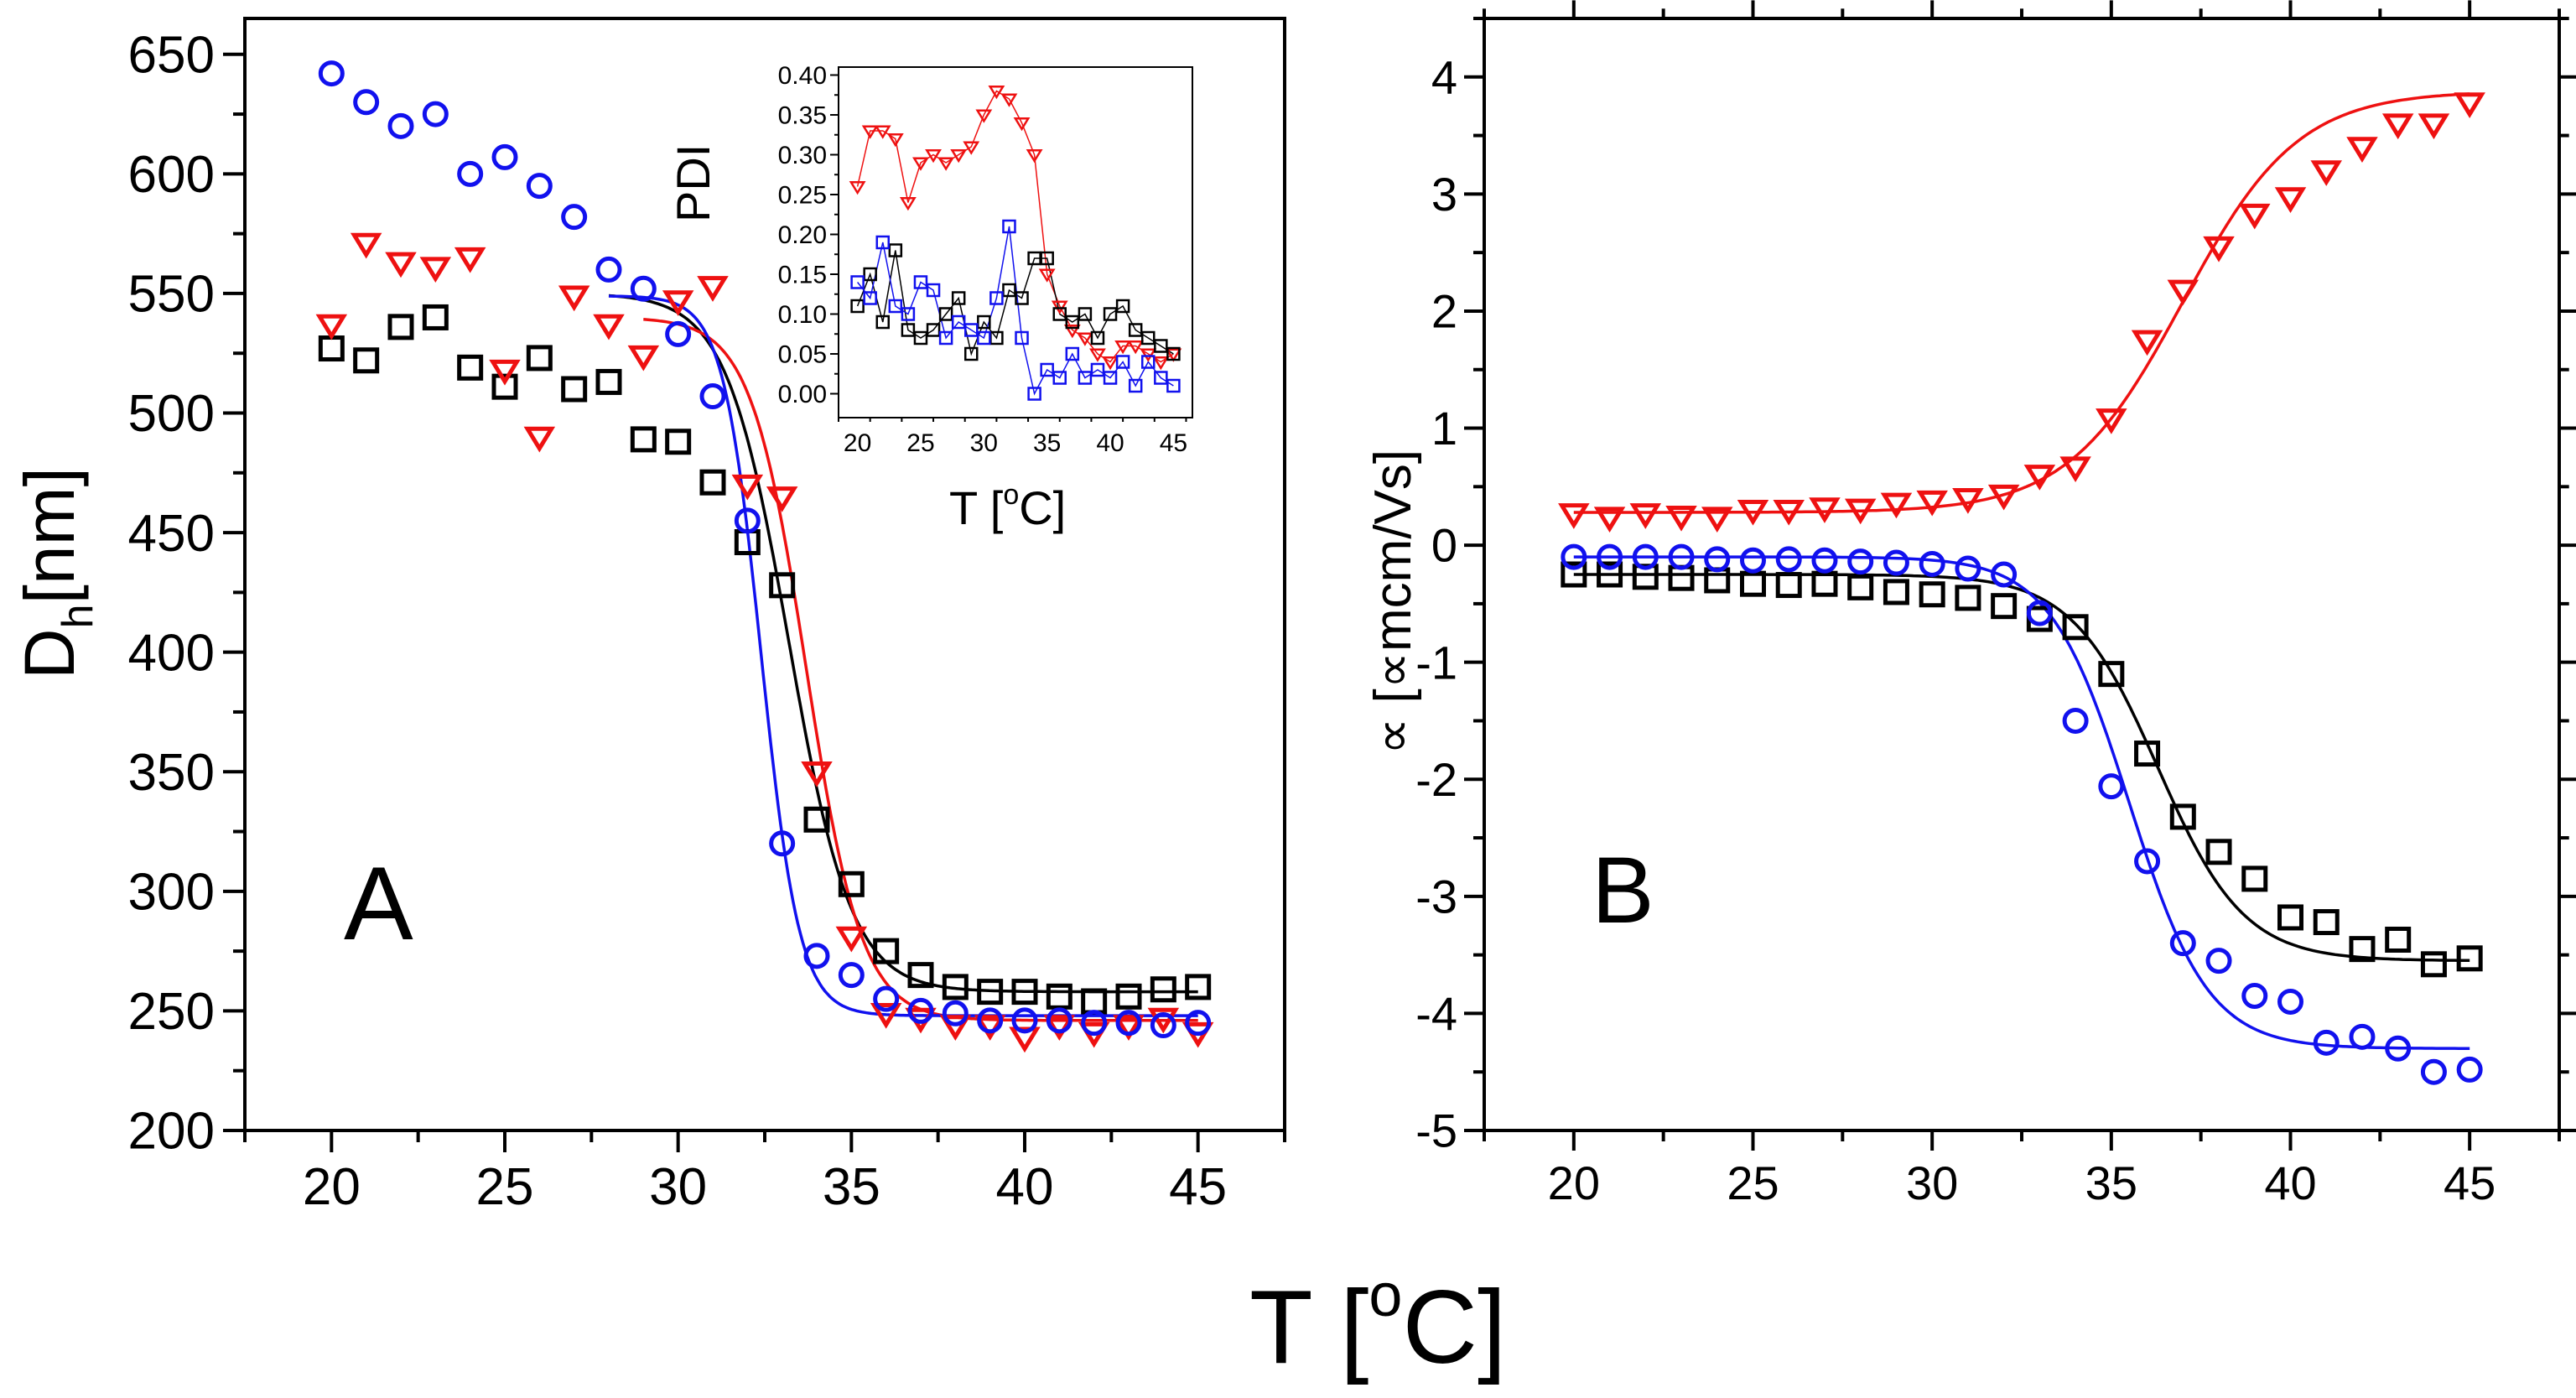 Image resolution: width=2576 pixels, height=1398 pixels. What do you see at coordinates (1444, 194) in the screenshot?
I see `y-tick-label: 3` at bounding box center [1444, 194].